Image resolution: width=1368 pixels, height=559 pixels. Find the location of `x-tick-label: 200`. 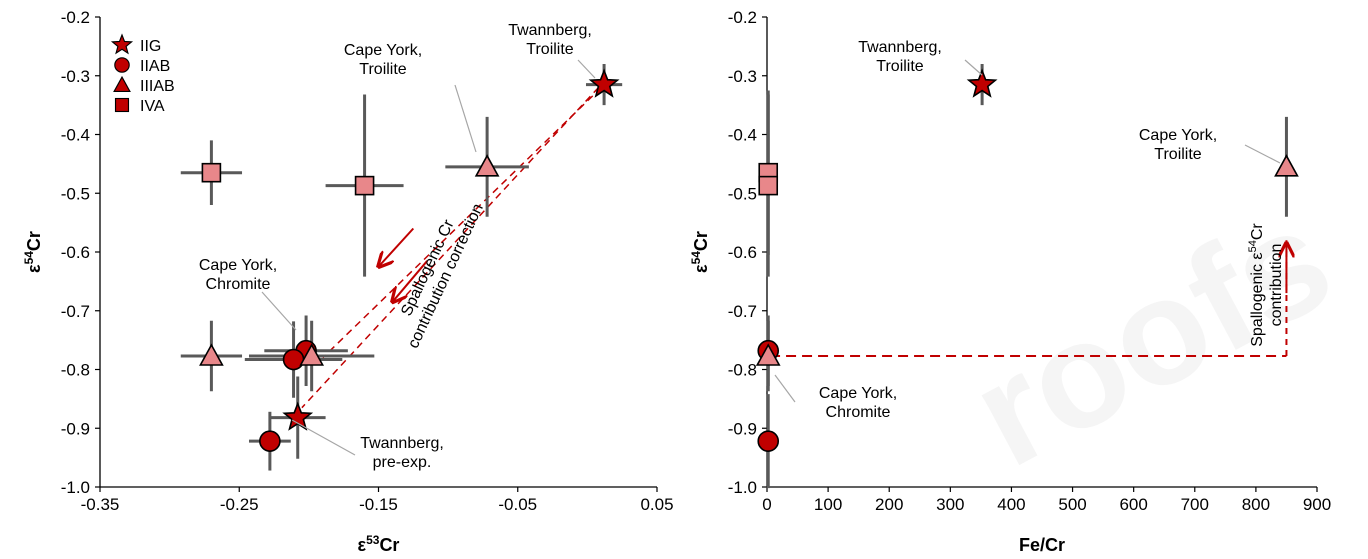

x-tick-label: 200 is located at coordinates (889, 504).